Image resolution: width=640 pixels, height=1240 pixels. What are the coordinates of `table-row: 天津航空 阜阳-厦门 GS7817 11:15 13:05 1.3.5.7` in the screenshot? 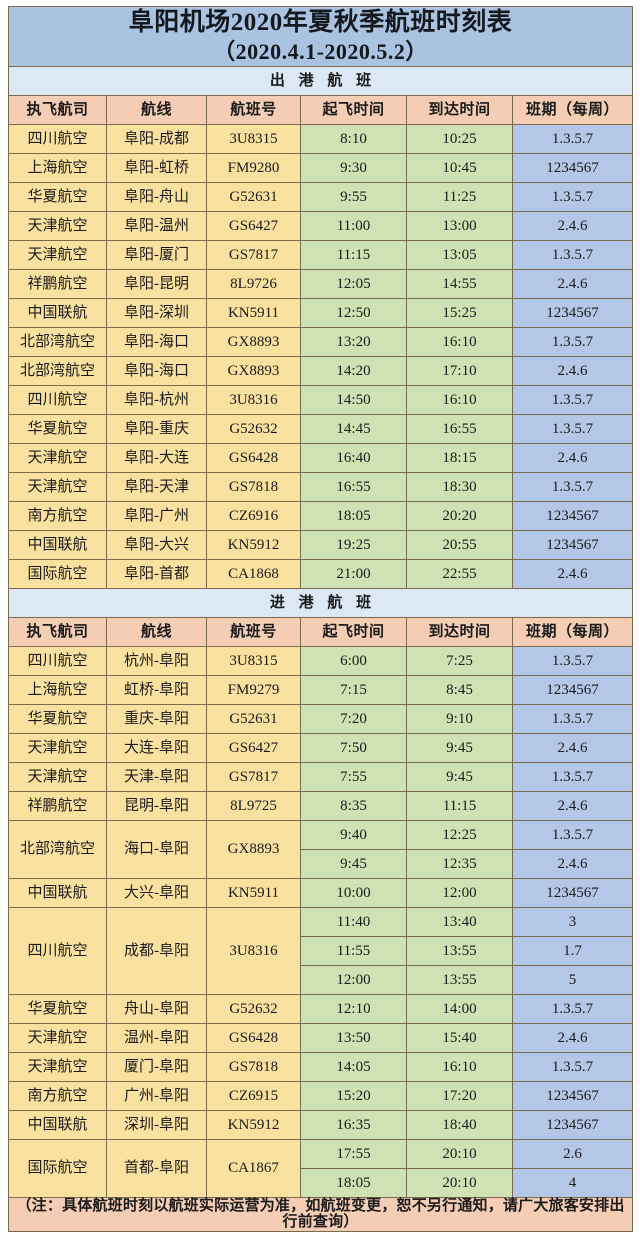 It's located at (321, 254).